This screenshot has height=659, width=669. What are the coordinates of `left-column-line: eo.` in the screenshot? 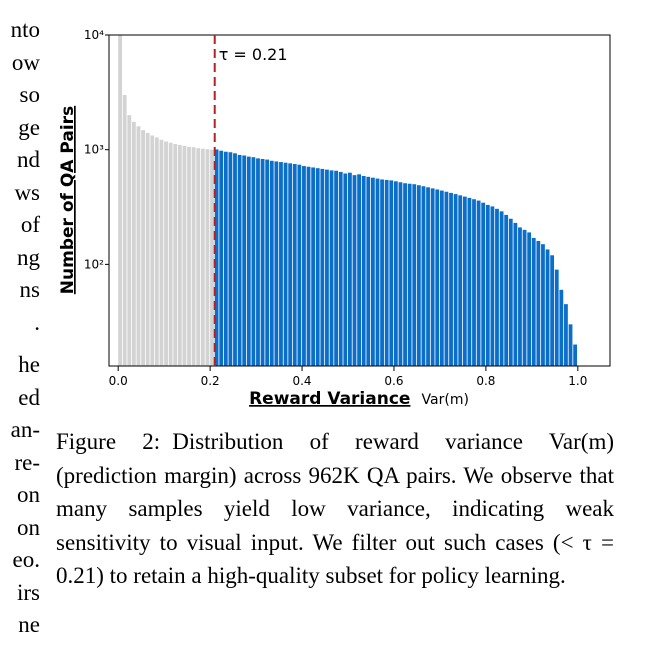 It's located at (26, 559).